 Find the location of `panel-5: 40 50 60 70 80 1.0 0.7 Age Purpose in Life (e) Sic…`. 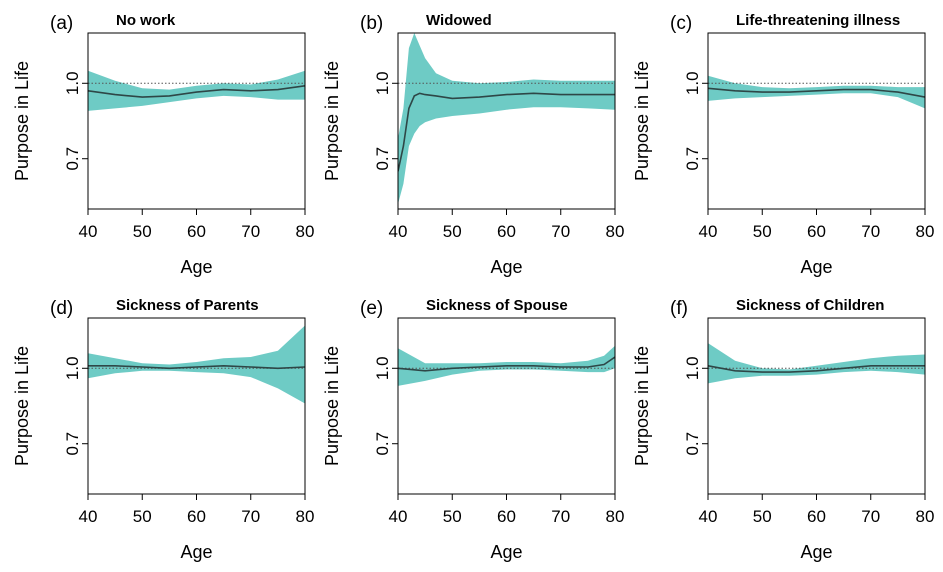

panel-5: 40 50 60 70 80 1.0 0.7 Age Purpose in Life (e) Sic… is located at coordinates (473, 429).